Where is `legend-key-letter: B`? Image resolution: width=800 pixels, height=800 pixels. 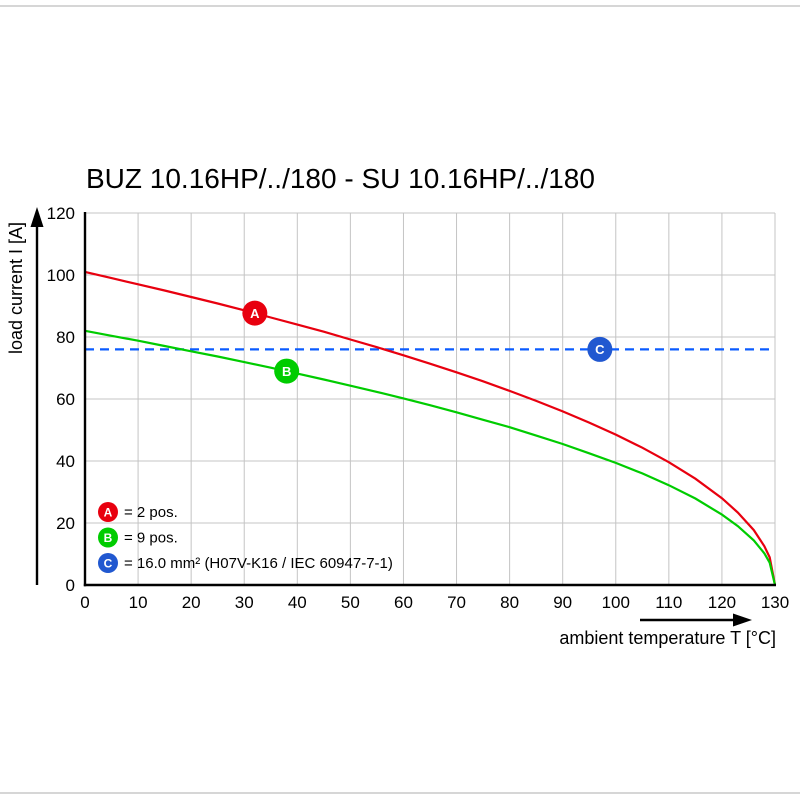 legend-key-letter: B is located at coordinates (108, 538).